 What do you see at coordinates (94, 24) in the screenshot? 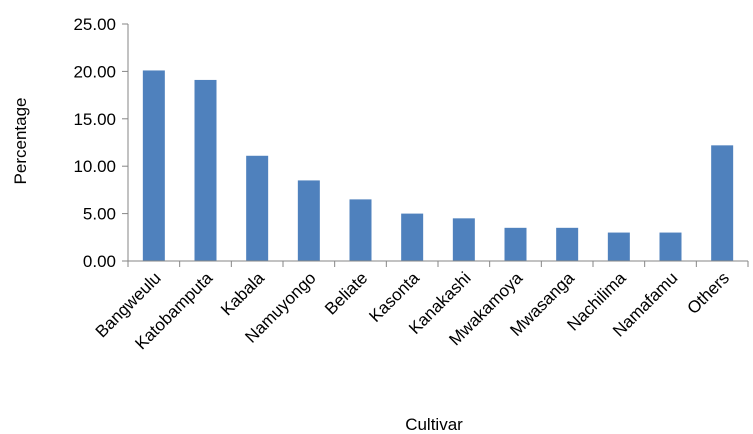
I see `y-tick-label-5: 25.00` at bounding box center [94, 24].